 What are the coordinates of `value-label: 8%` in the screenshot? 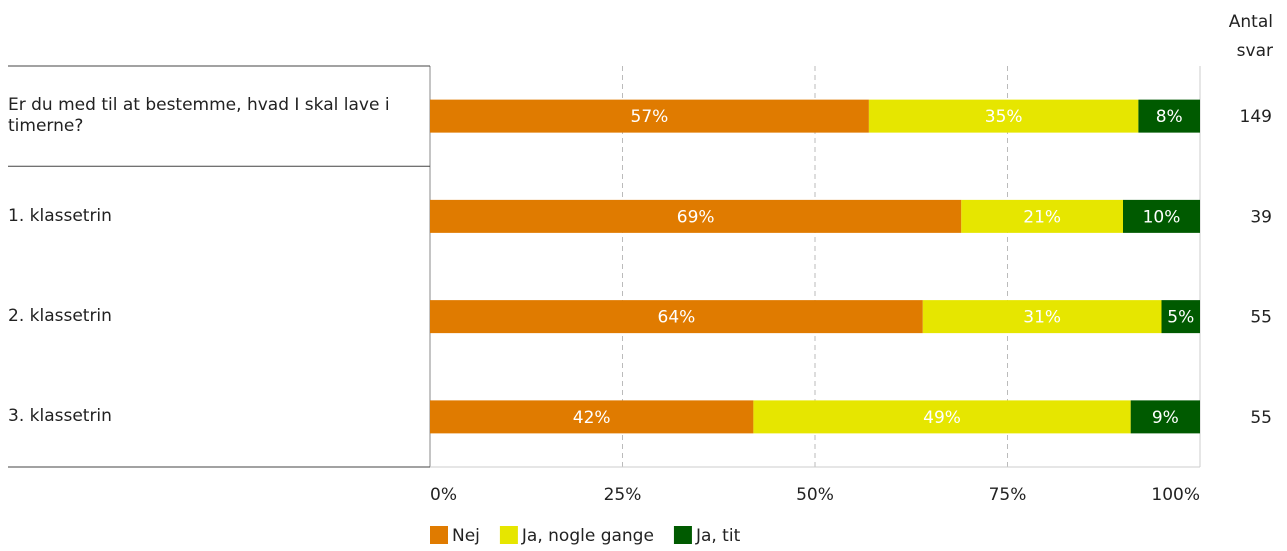 It's located at (1169, 117).